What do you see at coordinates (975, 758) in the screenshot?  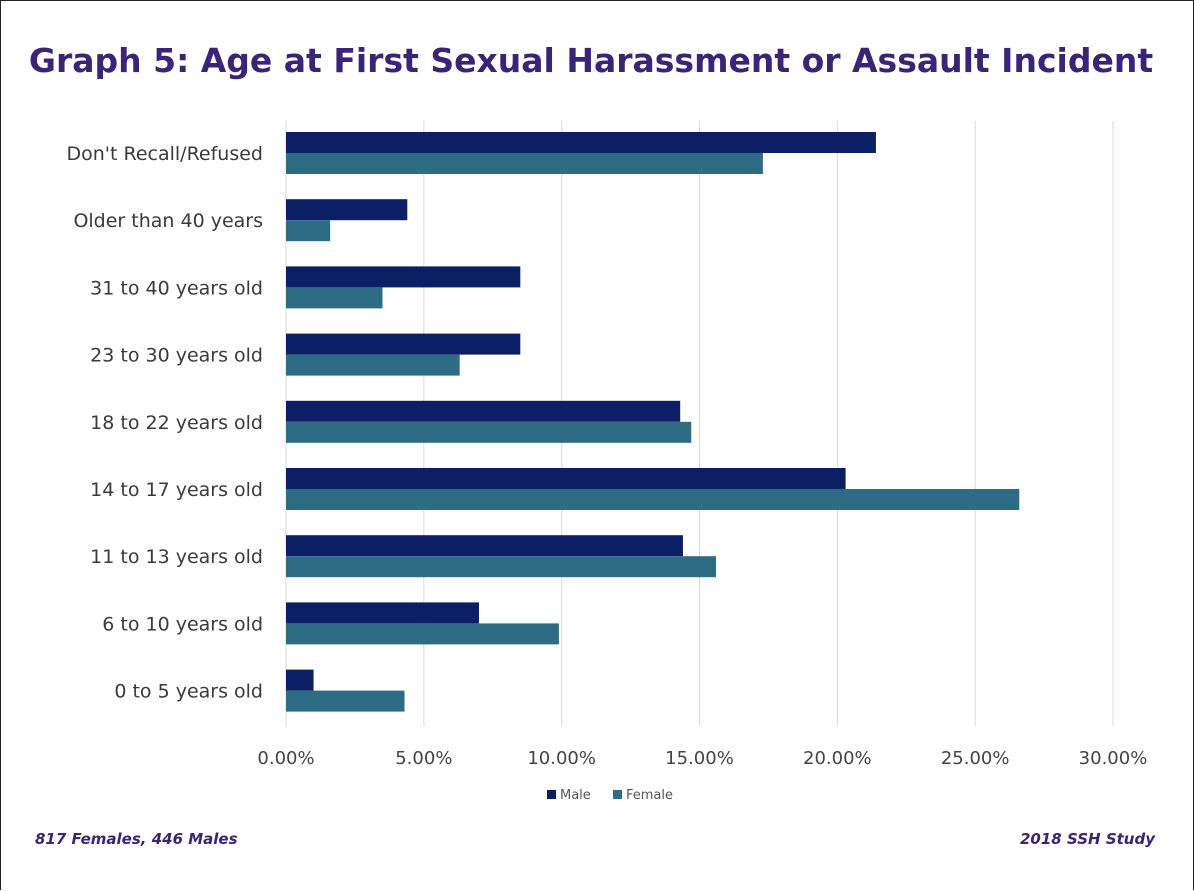 I see `x-tick-label: 25.00%` at bounding box center [975, 758].